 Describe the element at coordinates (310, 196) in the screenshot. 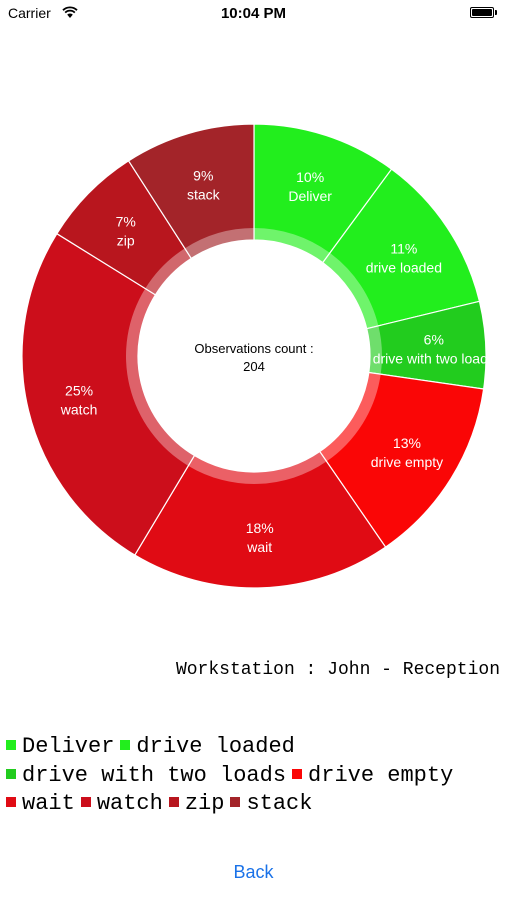

I see `slice-label-Deliver: Deliver` at that location.